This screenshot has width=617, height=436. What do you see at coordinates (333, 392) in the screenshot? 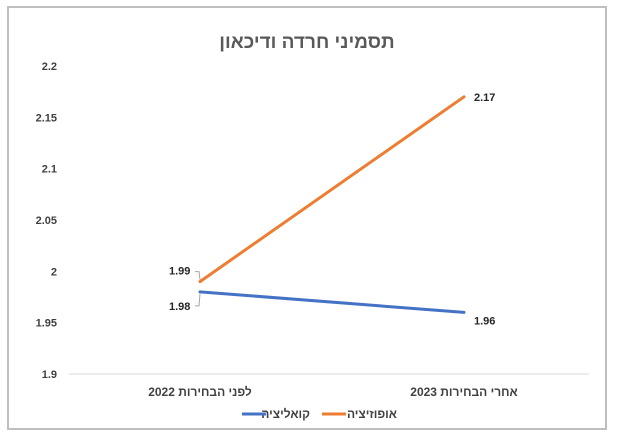
I see `x-axis-labels: לפני הבחירות 2022 אחרי הבחירות 2023` at bounding box center [333, 392].